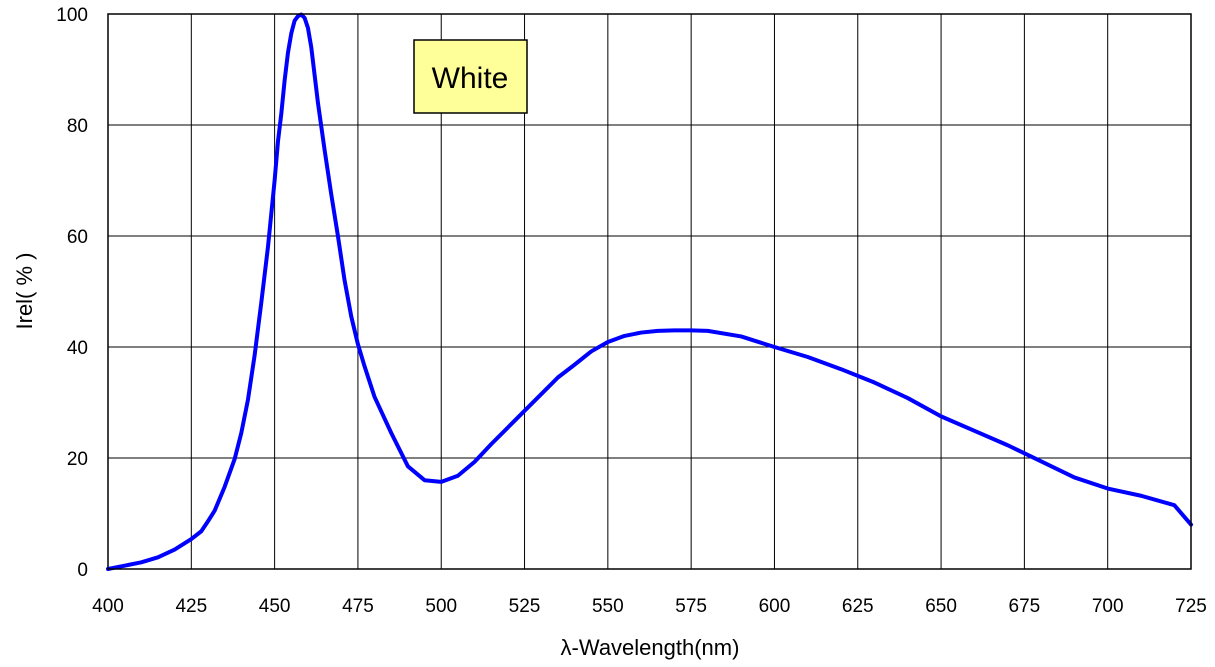 The image size is (1215, 667). Describe the element at coordinates (108, 606) in the screenshot. I see `x-tick-label: 400` at that location.